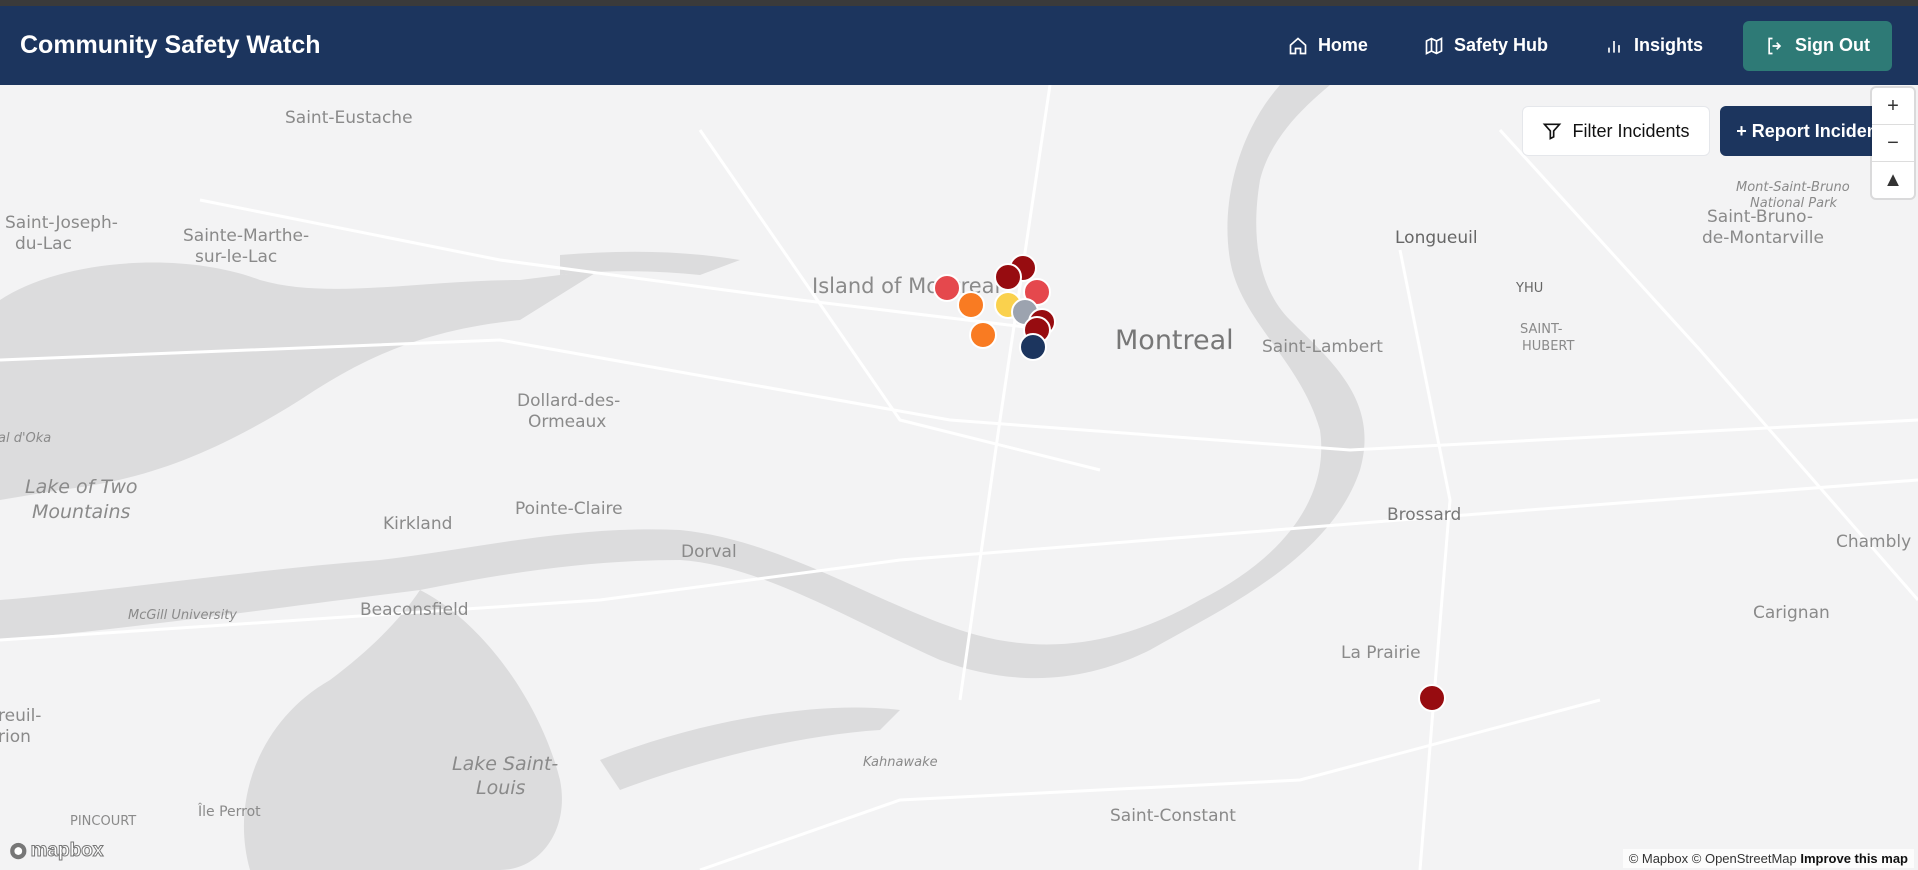 The image size is (1918, 870). I want to click on nav-home-label: Home, so click(1342, 45).